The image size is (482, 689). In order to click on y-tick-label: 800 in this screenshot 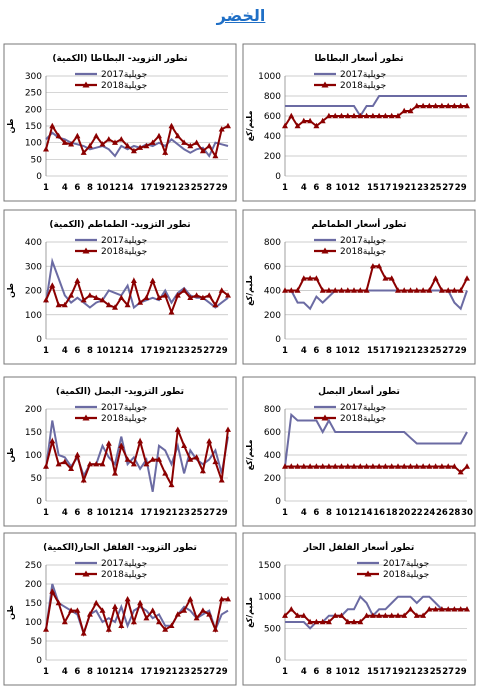, I will do `click(272, 410)`.